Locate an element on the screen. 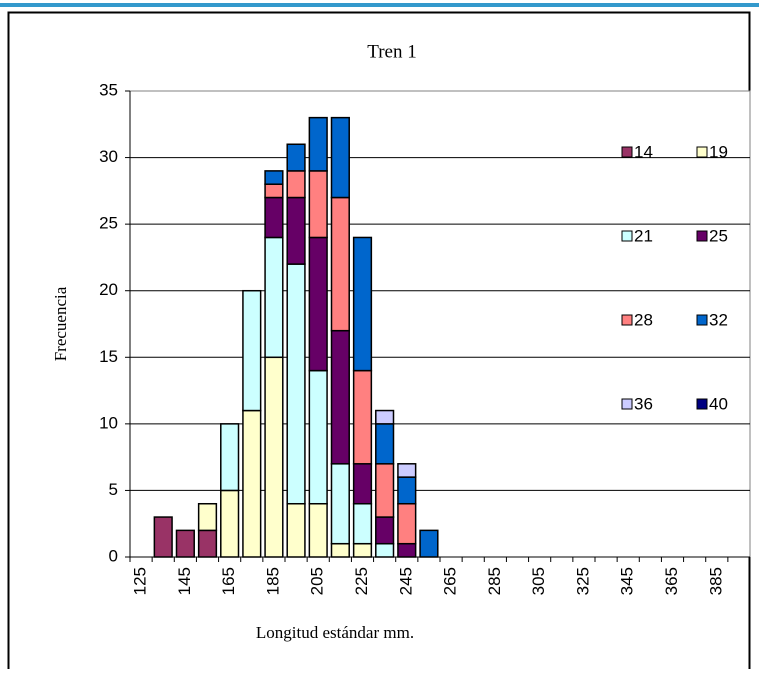 The height and width of the screenshot is (674, 759). x-tick-label: 185 is located at coordinates (272, 581).